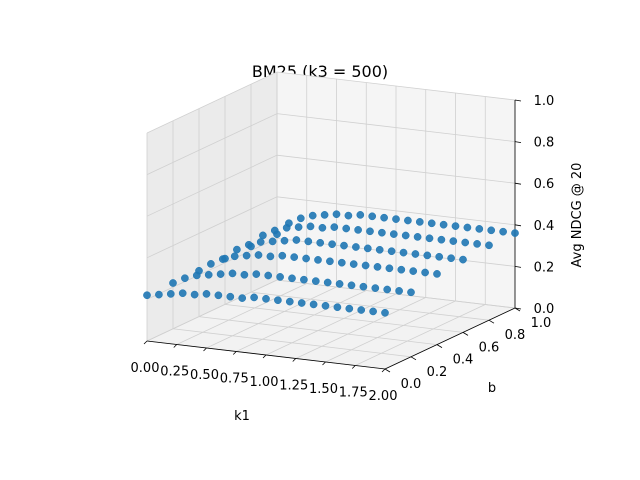  What do you see at coordinates (242, 416) in the screenshot?
I see `x-axis-label: k1` at bounding box center [242, 416].